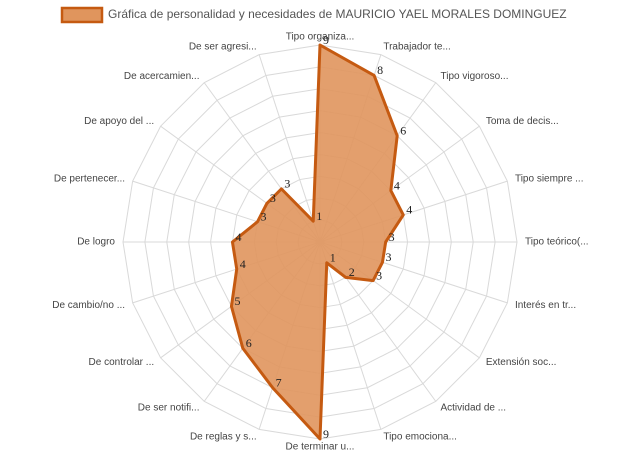 This screenshot has width=639, height=457. I want to click on axis-label: De logro, so click(96, 242).